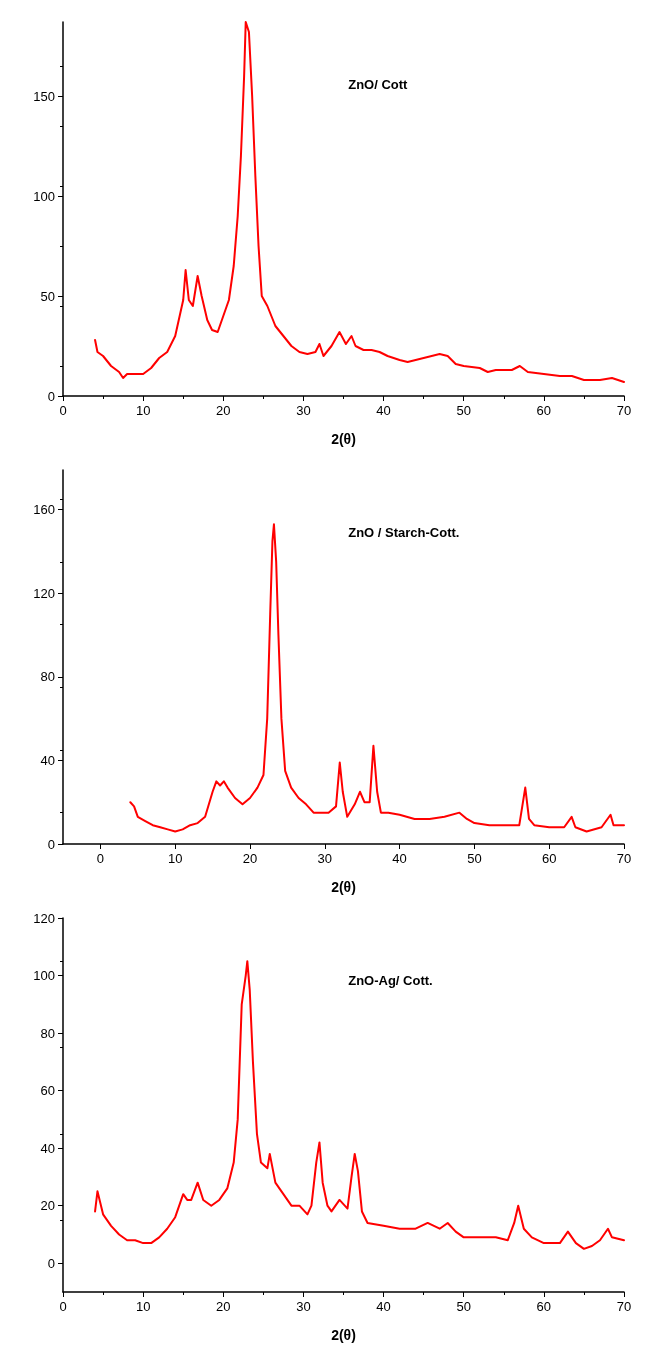  What do you see at coordinates (404, 532) in the screenshot?
I see `annotation: ZnO / Starch-Cott.` at bounding box center [404, 532].